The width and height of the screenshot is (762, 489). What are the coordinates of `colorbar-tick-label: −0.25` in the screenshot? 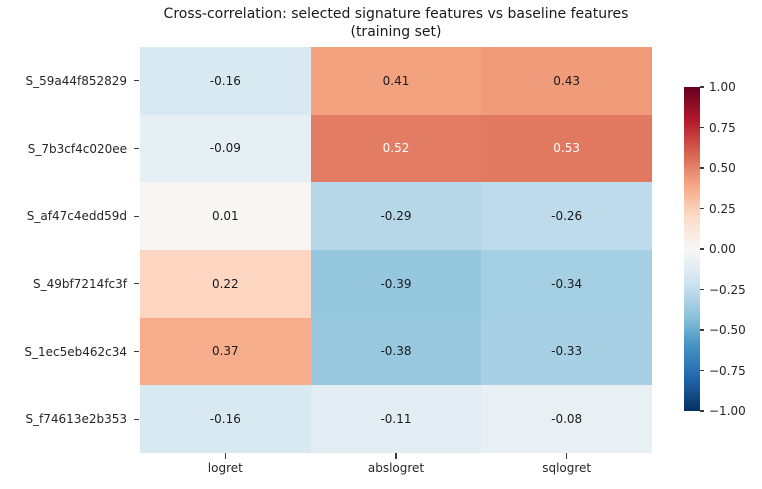 It's located at (727, 289).